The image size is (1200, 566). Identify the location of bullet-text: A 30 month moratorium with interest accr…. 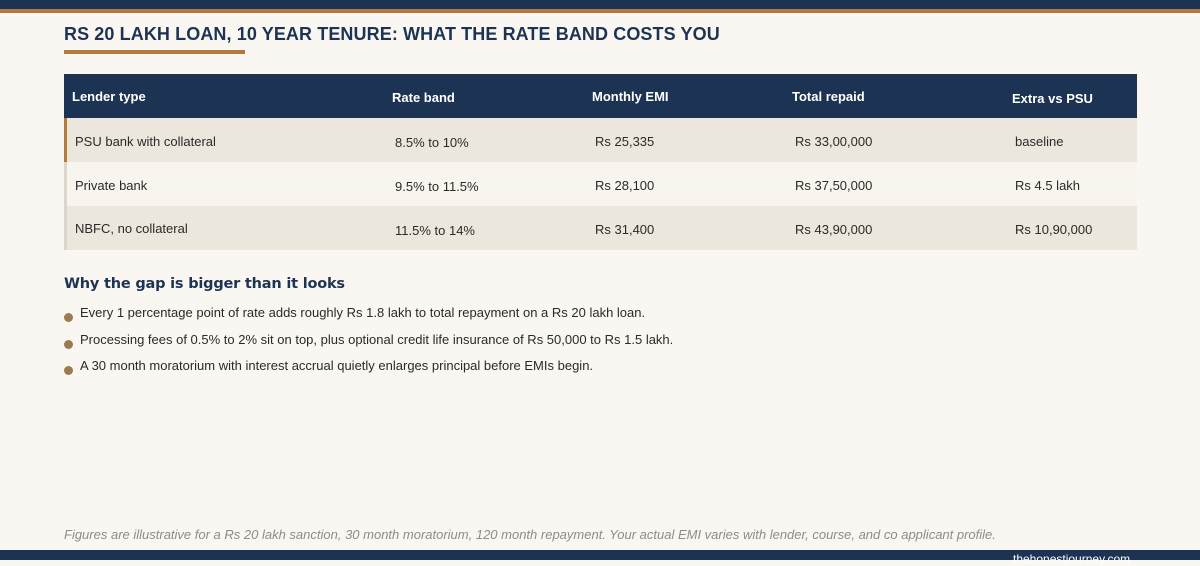
(337, 365).